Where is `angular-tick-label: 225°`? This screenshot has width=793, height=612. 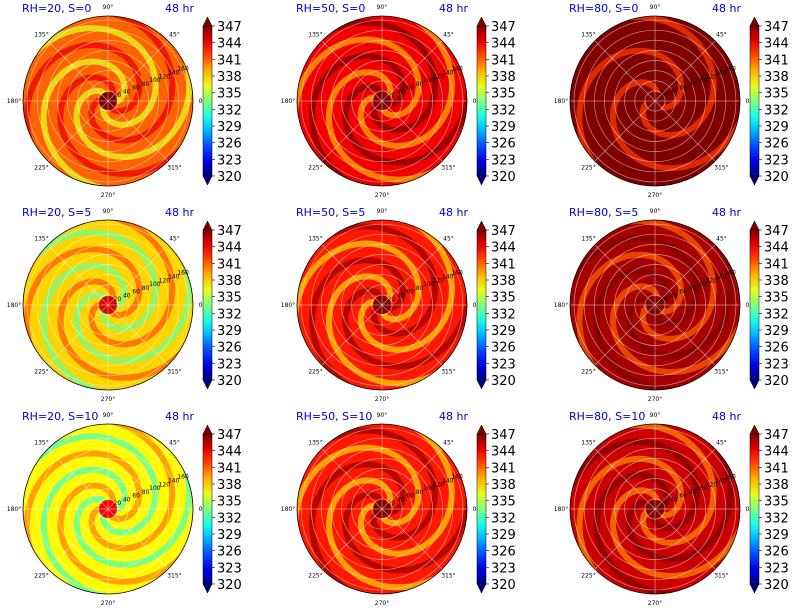 angular-tick-label: 225° is located at coordinates (315, 371).